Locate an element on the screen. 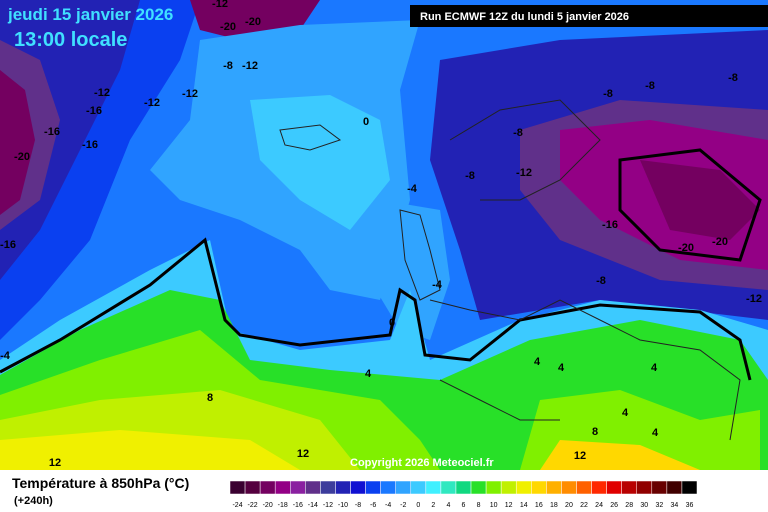  legend-tick-label: 32 is located at coordinates (659, 505).